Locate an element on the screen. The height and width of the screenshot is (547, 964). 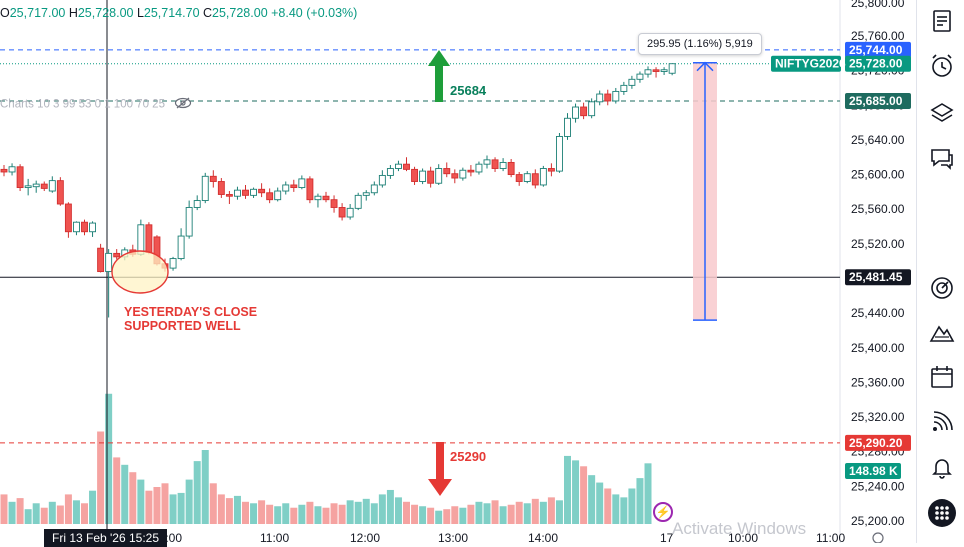
price-tick: 25,520.00 is located at coordinates (878, 244).